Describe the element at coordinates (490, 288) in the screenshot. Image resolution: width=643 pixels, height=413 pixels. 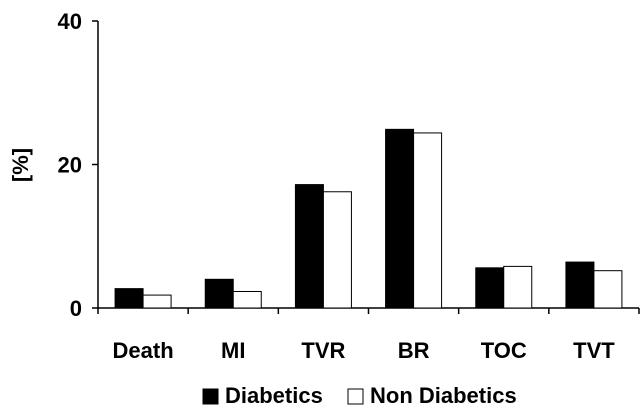
I see `bar-diabetics-toc` at that location.